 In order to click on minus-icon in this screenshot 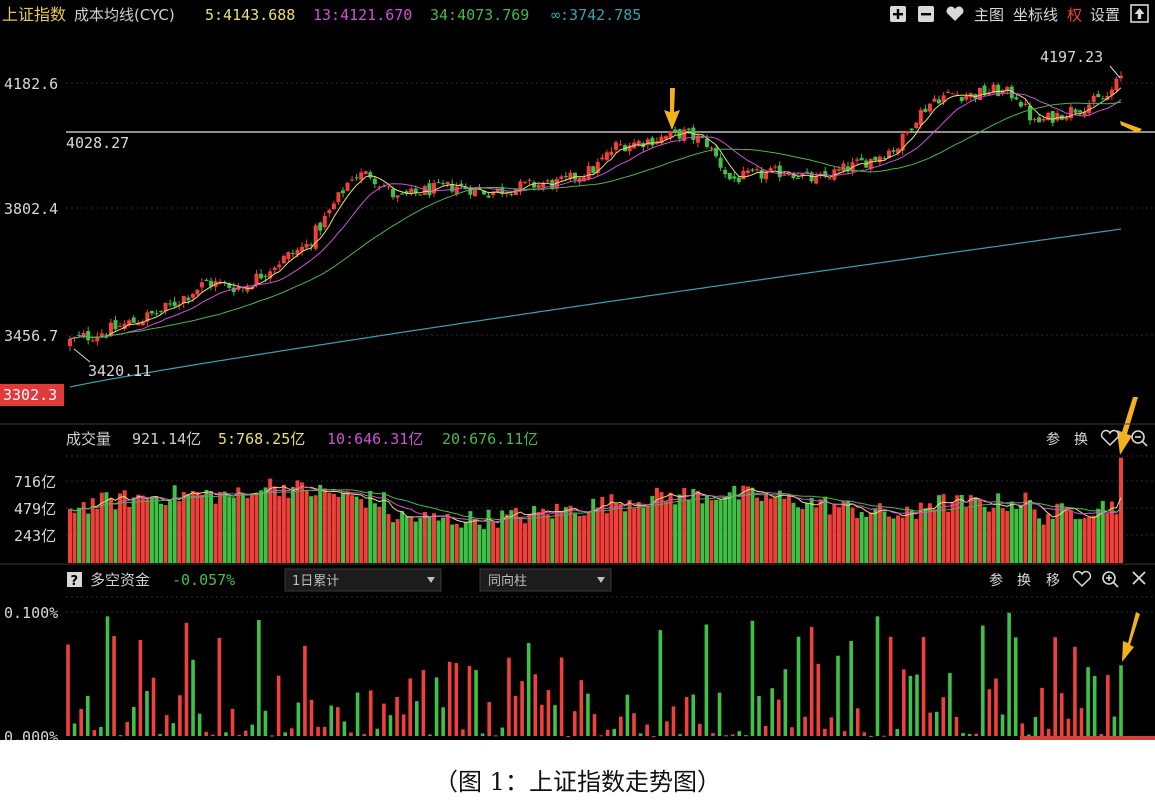, I will do `click(926, 14)`.